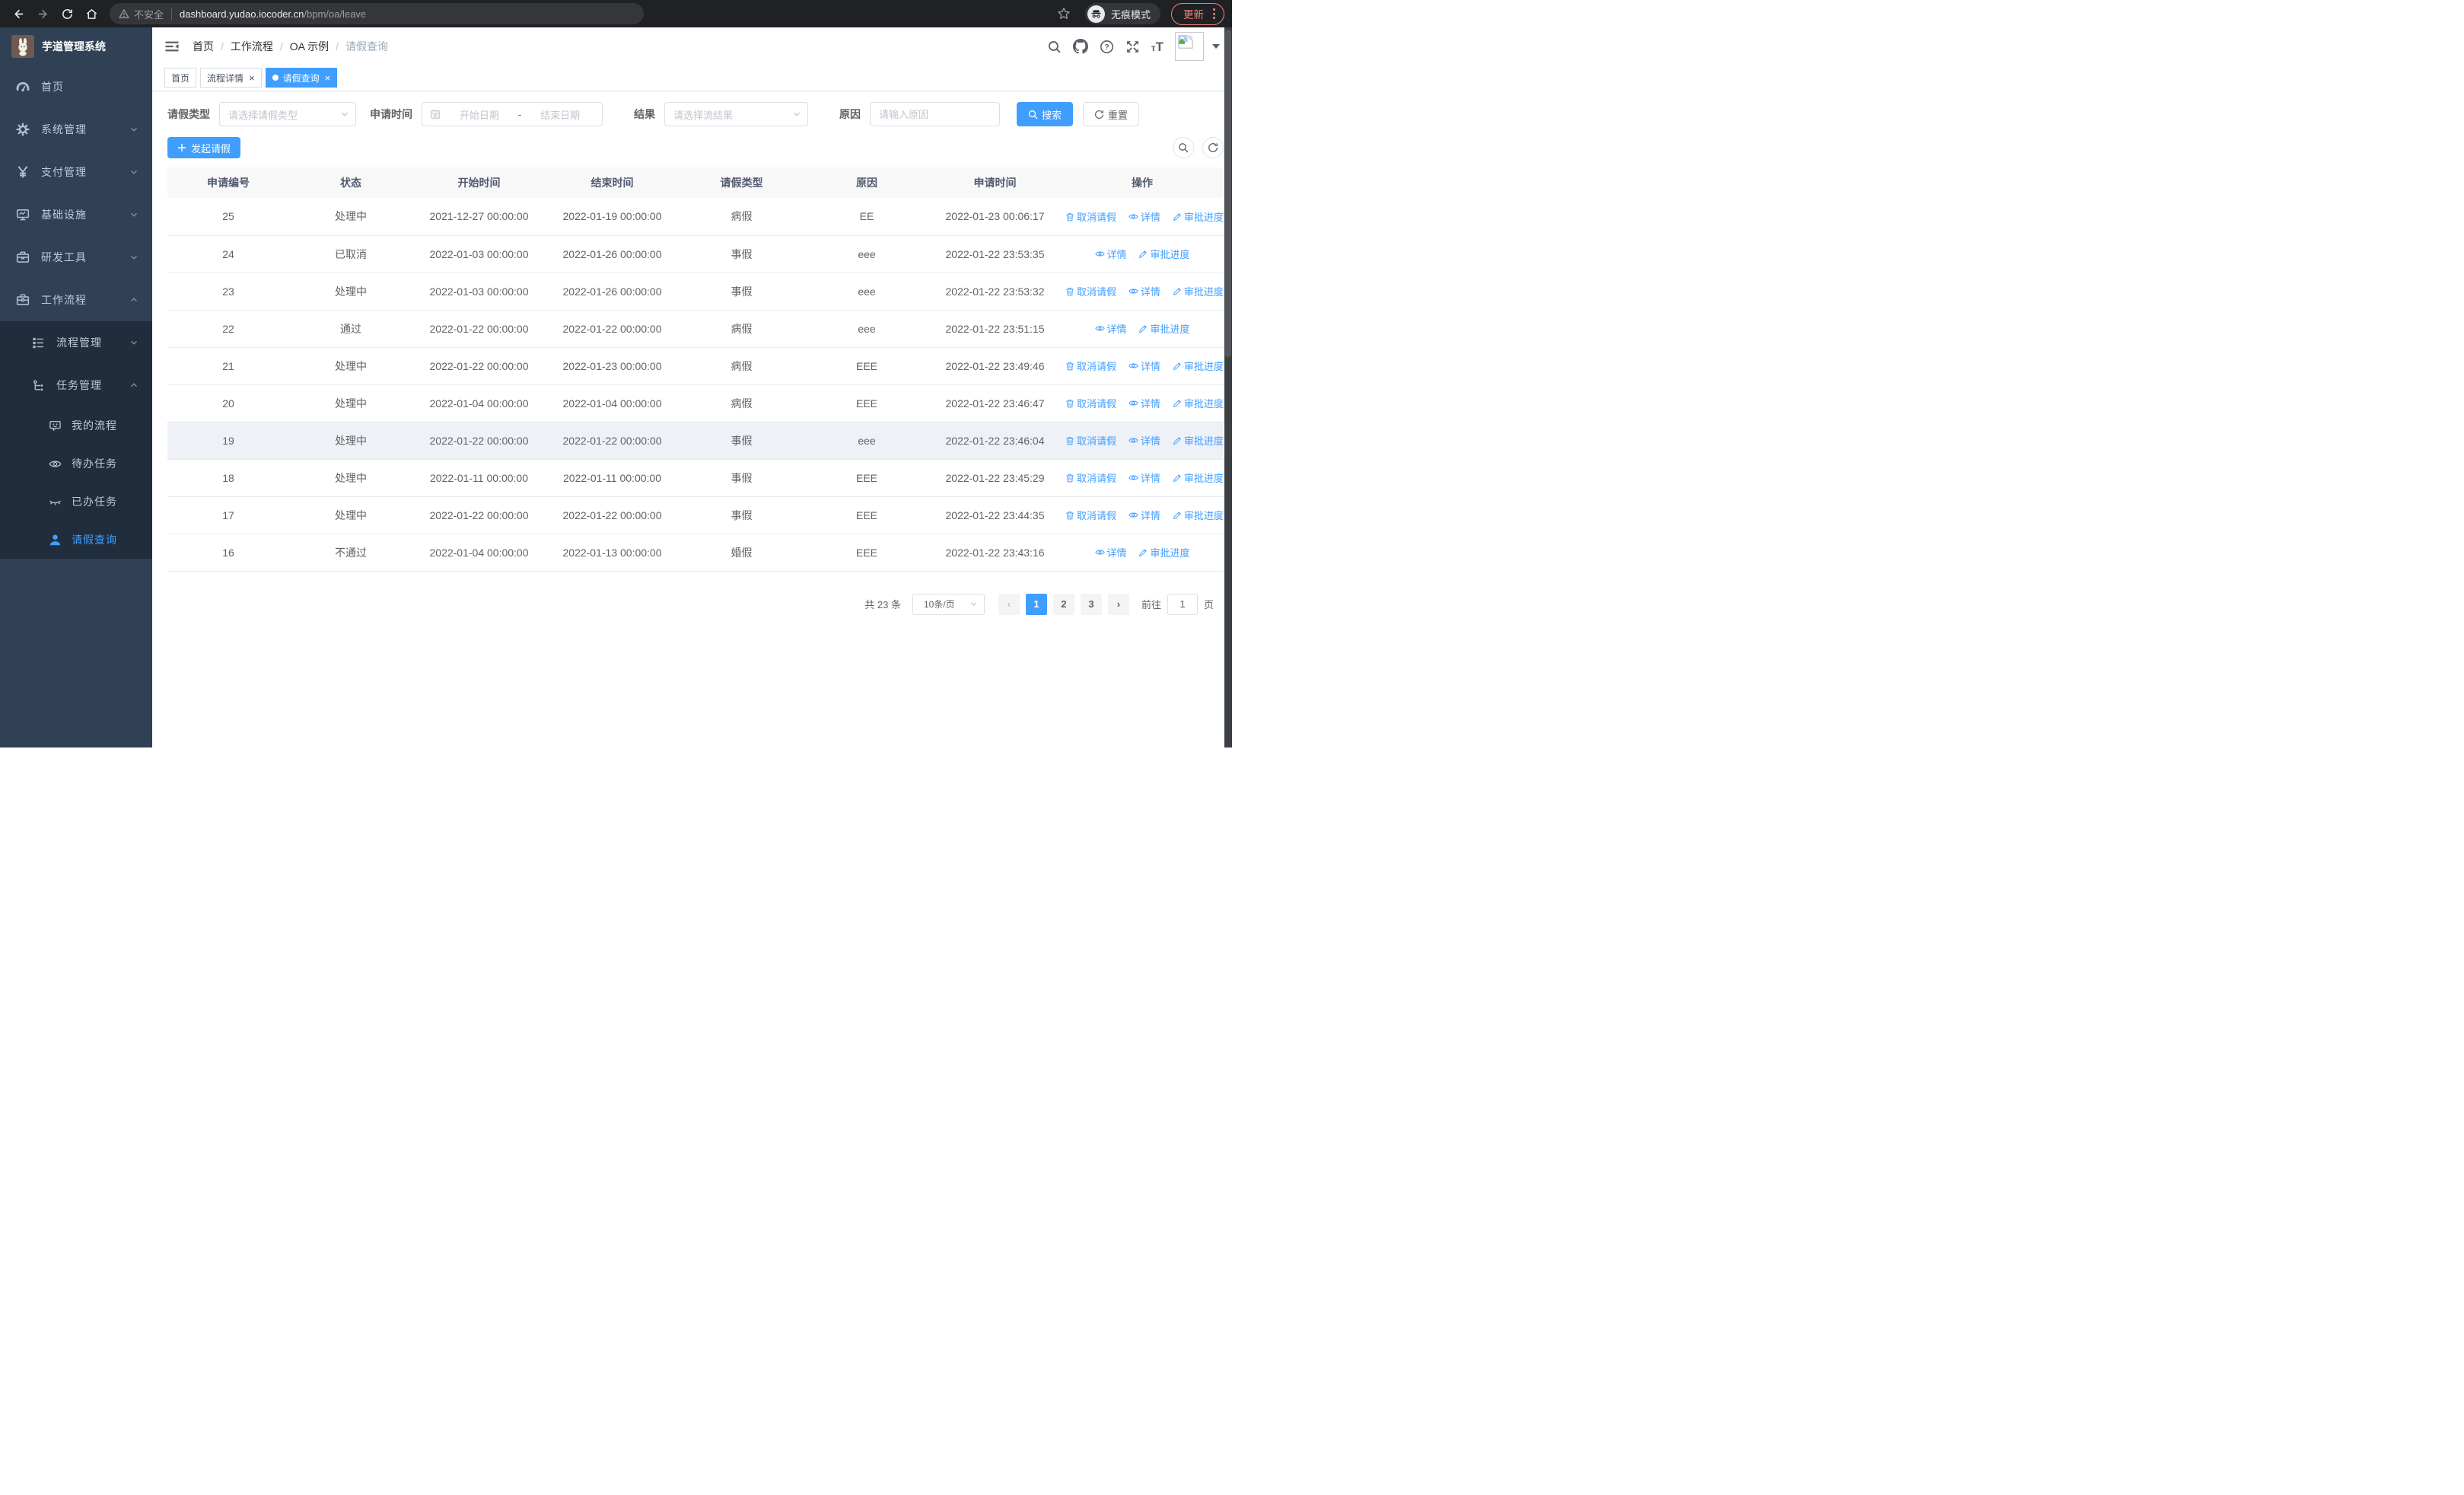 Image resolution: width=2464 pixels, height=1495 pixels. What do you see at coordinates (1189, 47) in the screenshot?
I see `avatar` at bounding box center [1189, 47].